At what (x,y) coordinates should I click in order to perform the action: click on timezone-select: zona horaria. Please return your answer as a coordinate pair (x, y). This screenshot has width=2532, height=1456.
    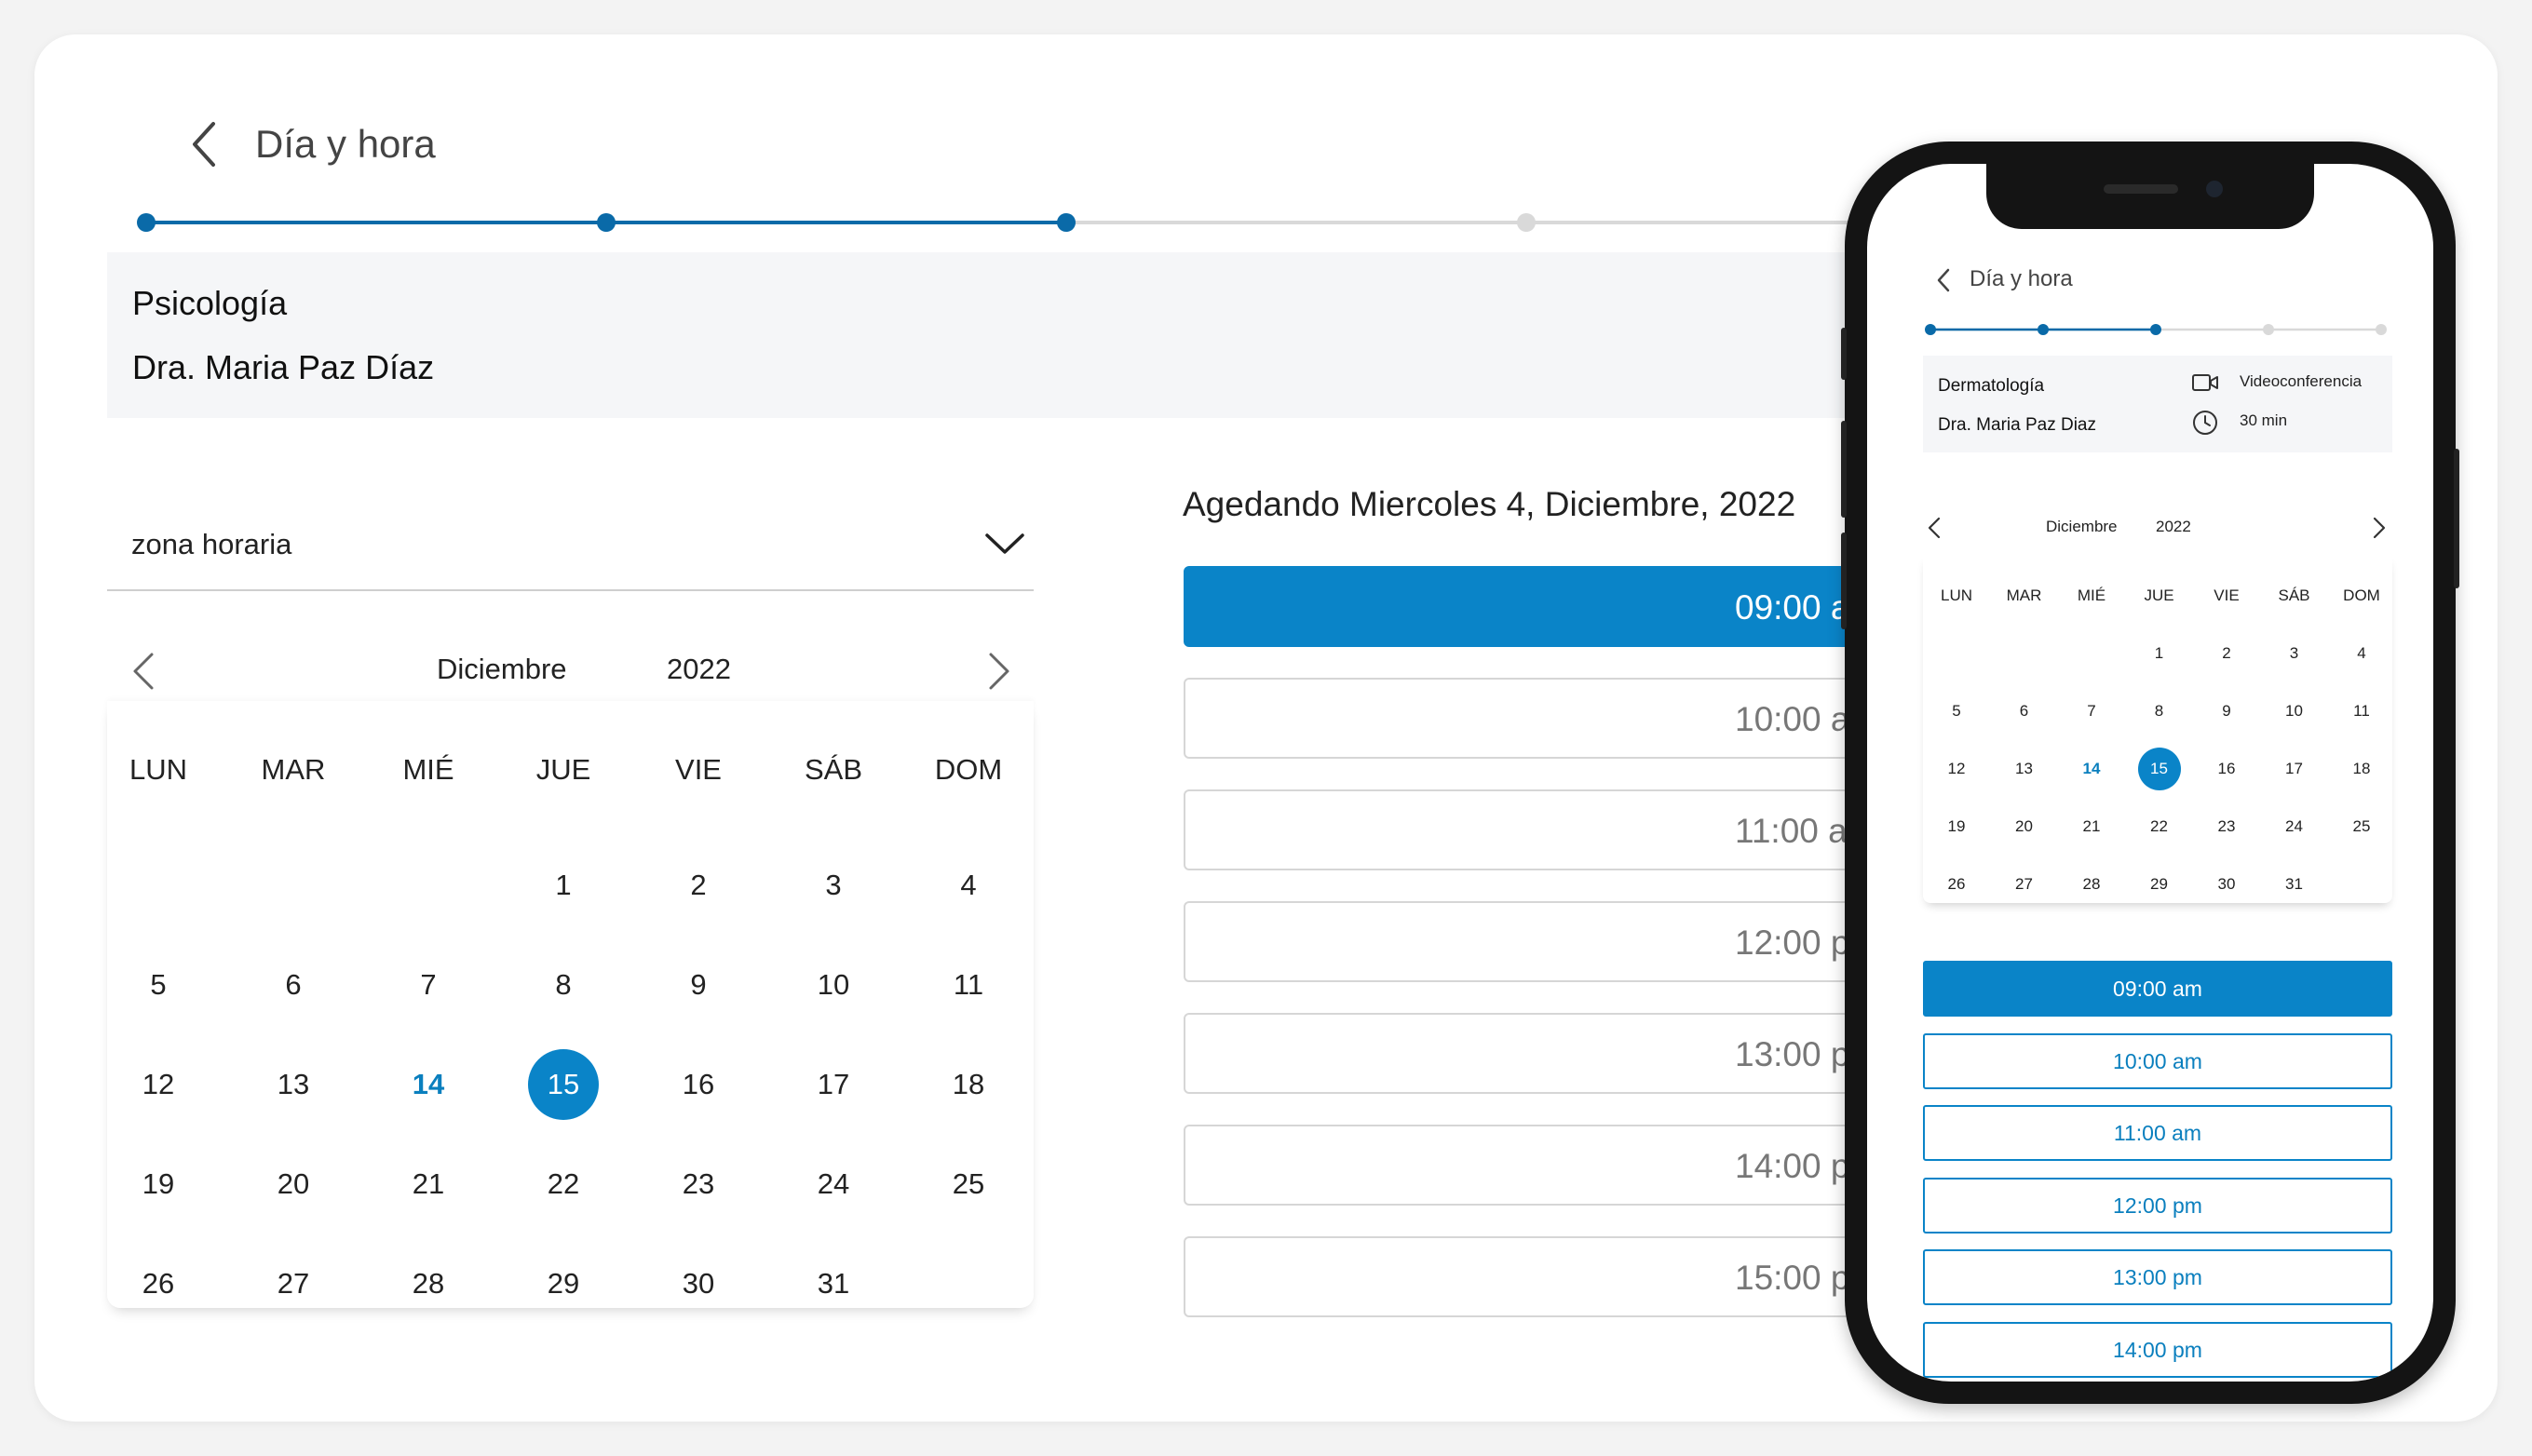
    Looking at the image, I should click on (570, 545).